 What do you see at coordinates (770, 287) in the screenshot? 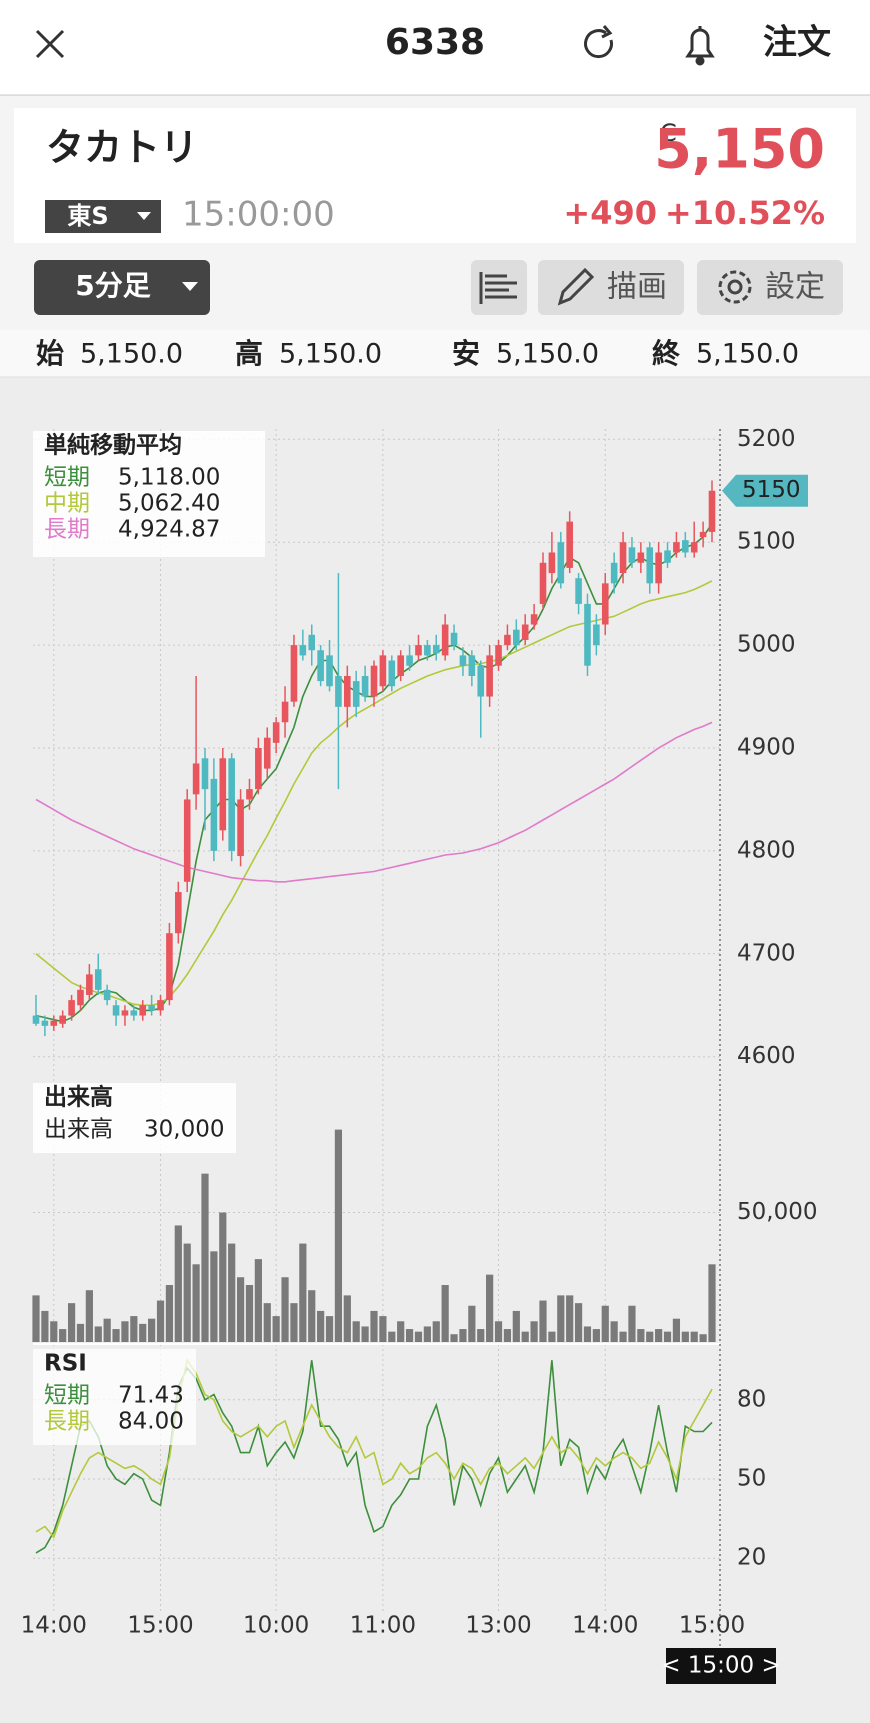
I see `settings-button` at bounding box center [770, 287].